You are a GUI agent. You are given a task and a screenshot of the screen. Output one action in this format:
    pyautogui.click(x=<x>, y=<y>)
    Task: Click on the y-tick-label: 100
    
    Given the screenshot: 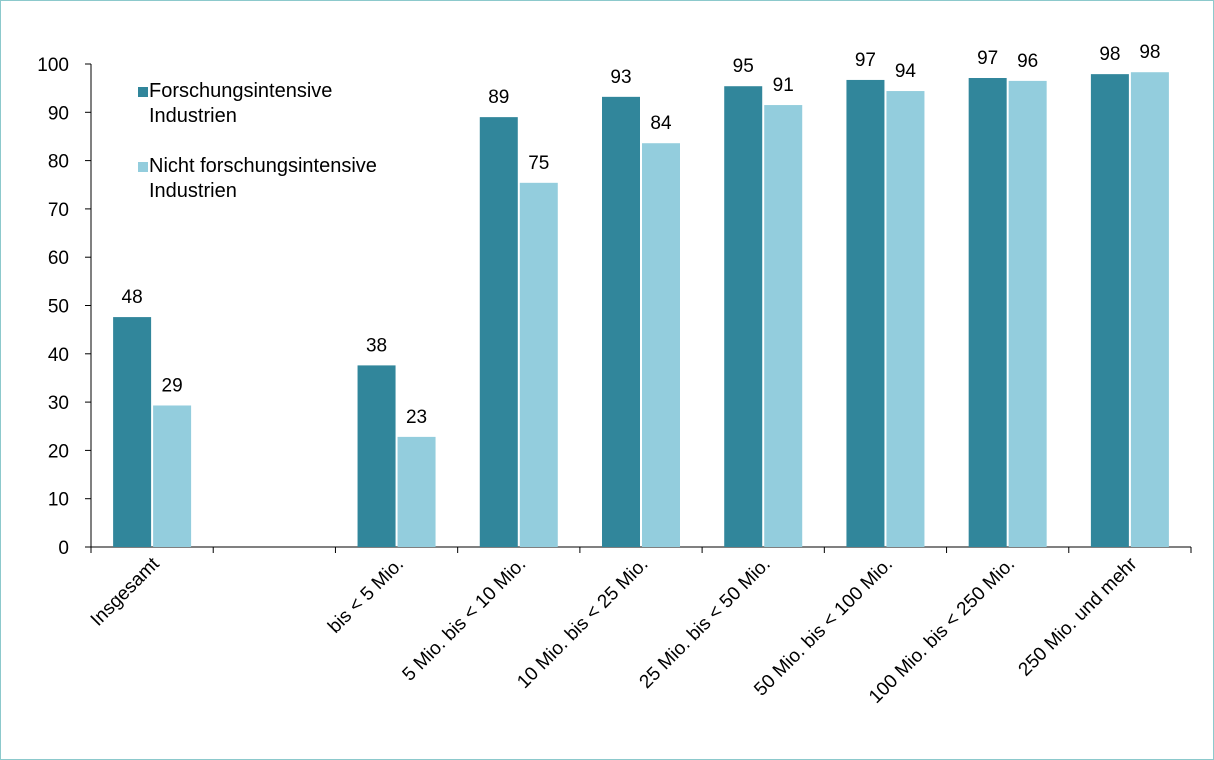 What is the action you would take?
    pyautogui.click(x=53, y=65)
    